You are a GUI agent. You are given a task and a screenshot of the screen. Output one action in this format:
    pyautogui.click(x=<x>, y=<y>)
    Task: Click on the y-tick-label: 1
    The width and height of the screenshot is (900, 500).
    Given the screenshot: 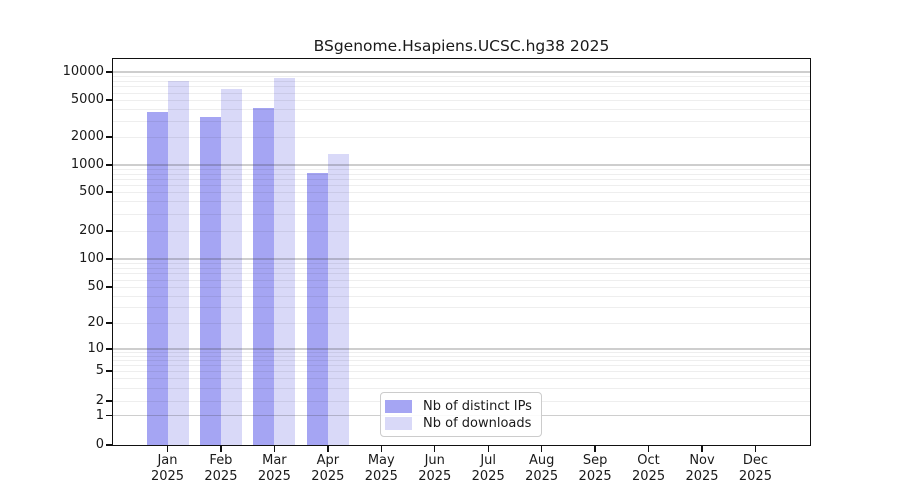 What is the action you would take?
    pyautogui.click(x=99, y=415)
    